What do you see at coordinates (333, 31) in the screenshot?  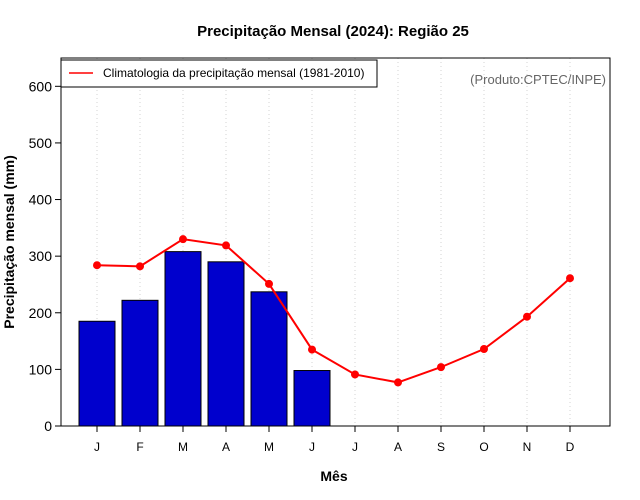 I see `chart-title: Precipitação Mensal (2024): Região 25` at bounding box center [333, 31].